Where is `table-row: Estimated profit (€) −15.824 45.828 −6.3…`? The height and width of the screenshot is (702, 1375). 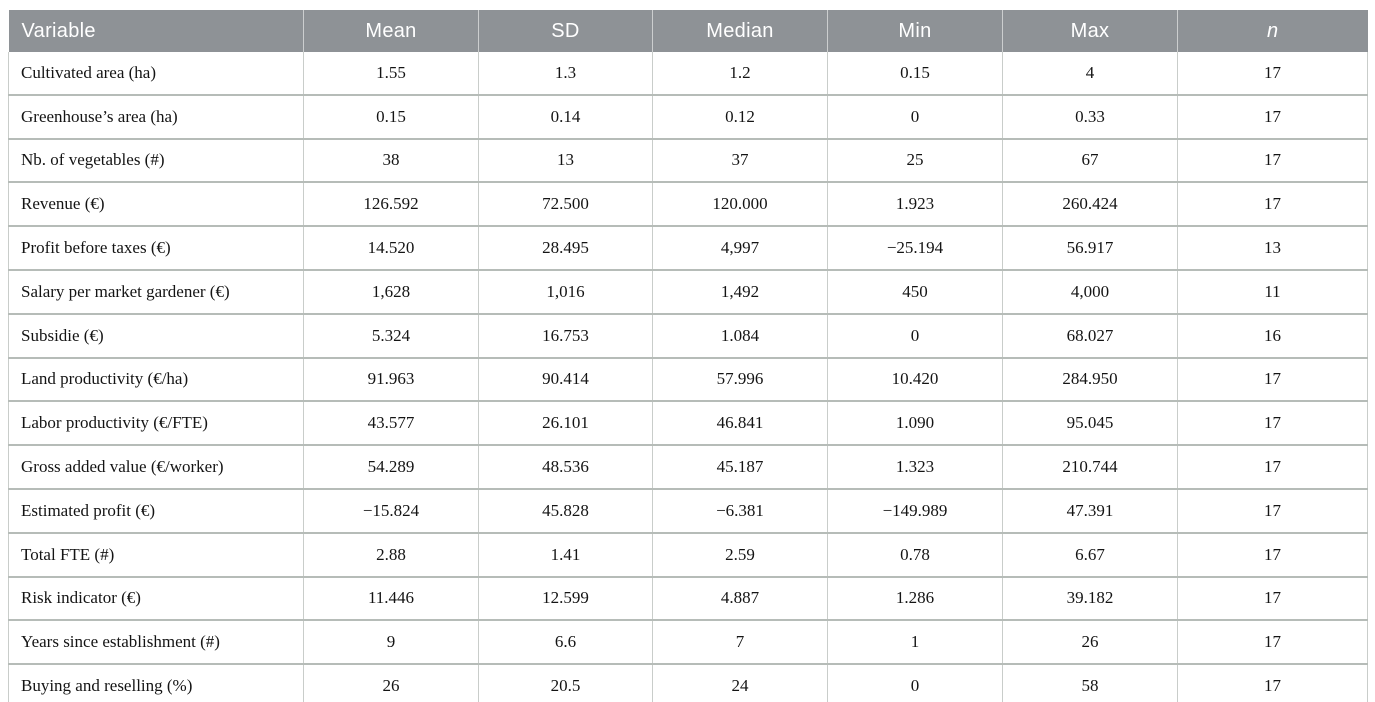 table-row: Estimated profit (€) −15.824 45.828 −6.3… is located at coordinates (688, 511).